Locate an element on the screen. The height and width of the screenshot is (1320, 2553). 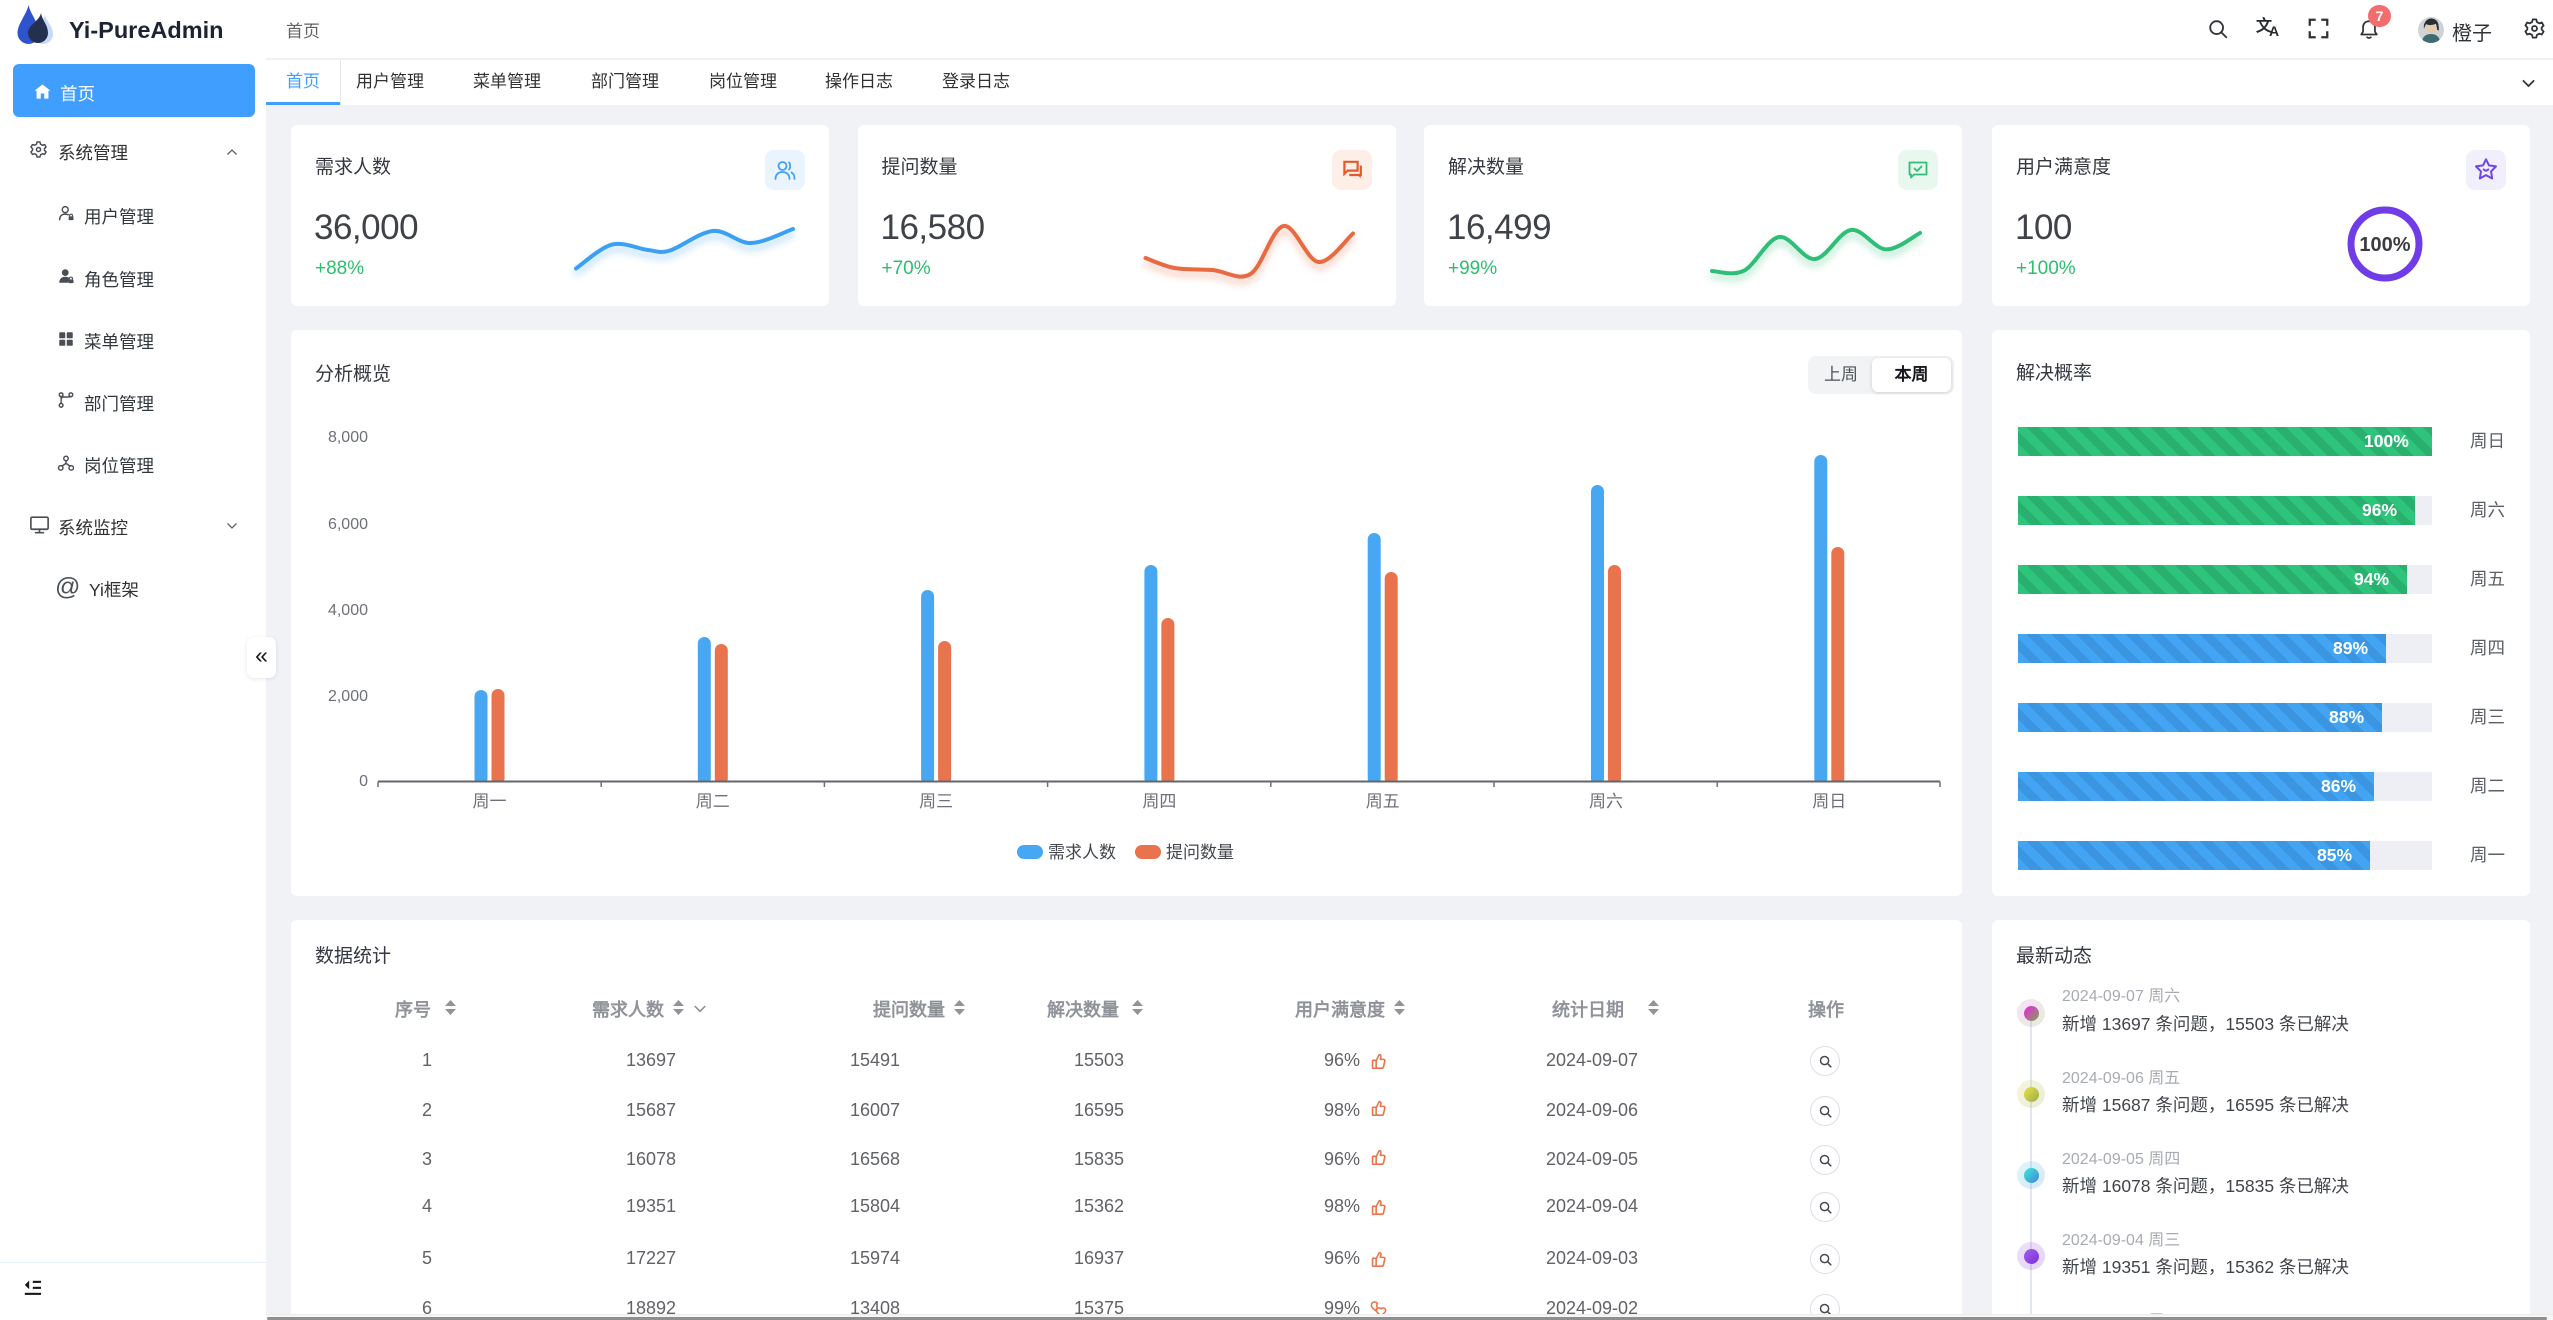
svg-text: 100% is located at coordinates (2384, 245).